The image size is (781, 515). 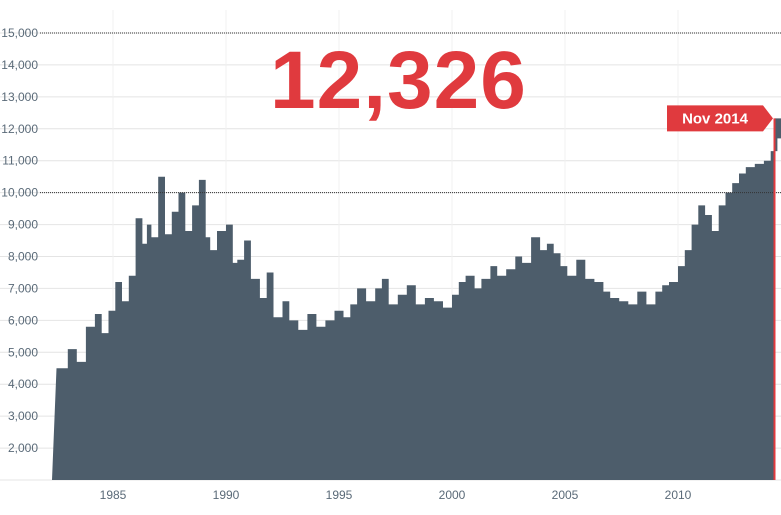 What do you see at coordinates (19, 65) in the screenshot?
I see `y-tick-label: 14,000` at bounding box center [19, 65].